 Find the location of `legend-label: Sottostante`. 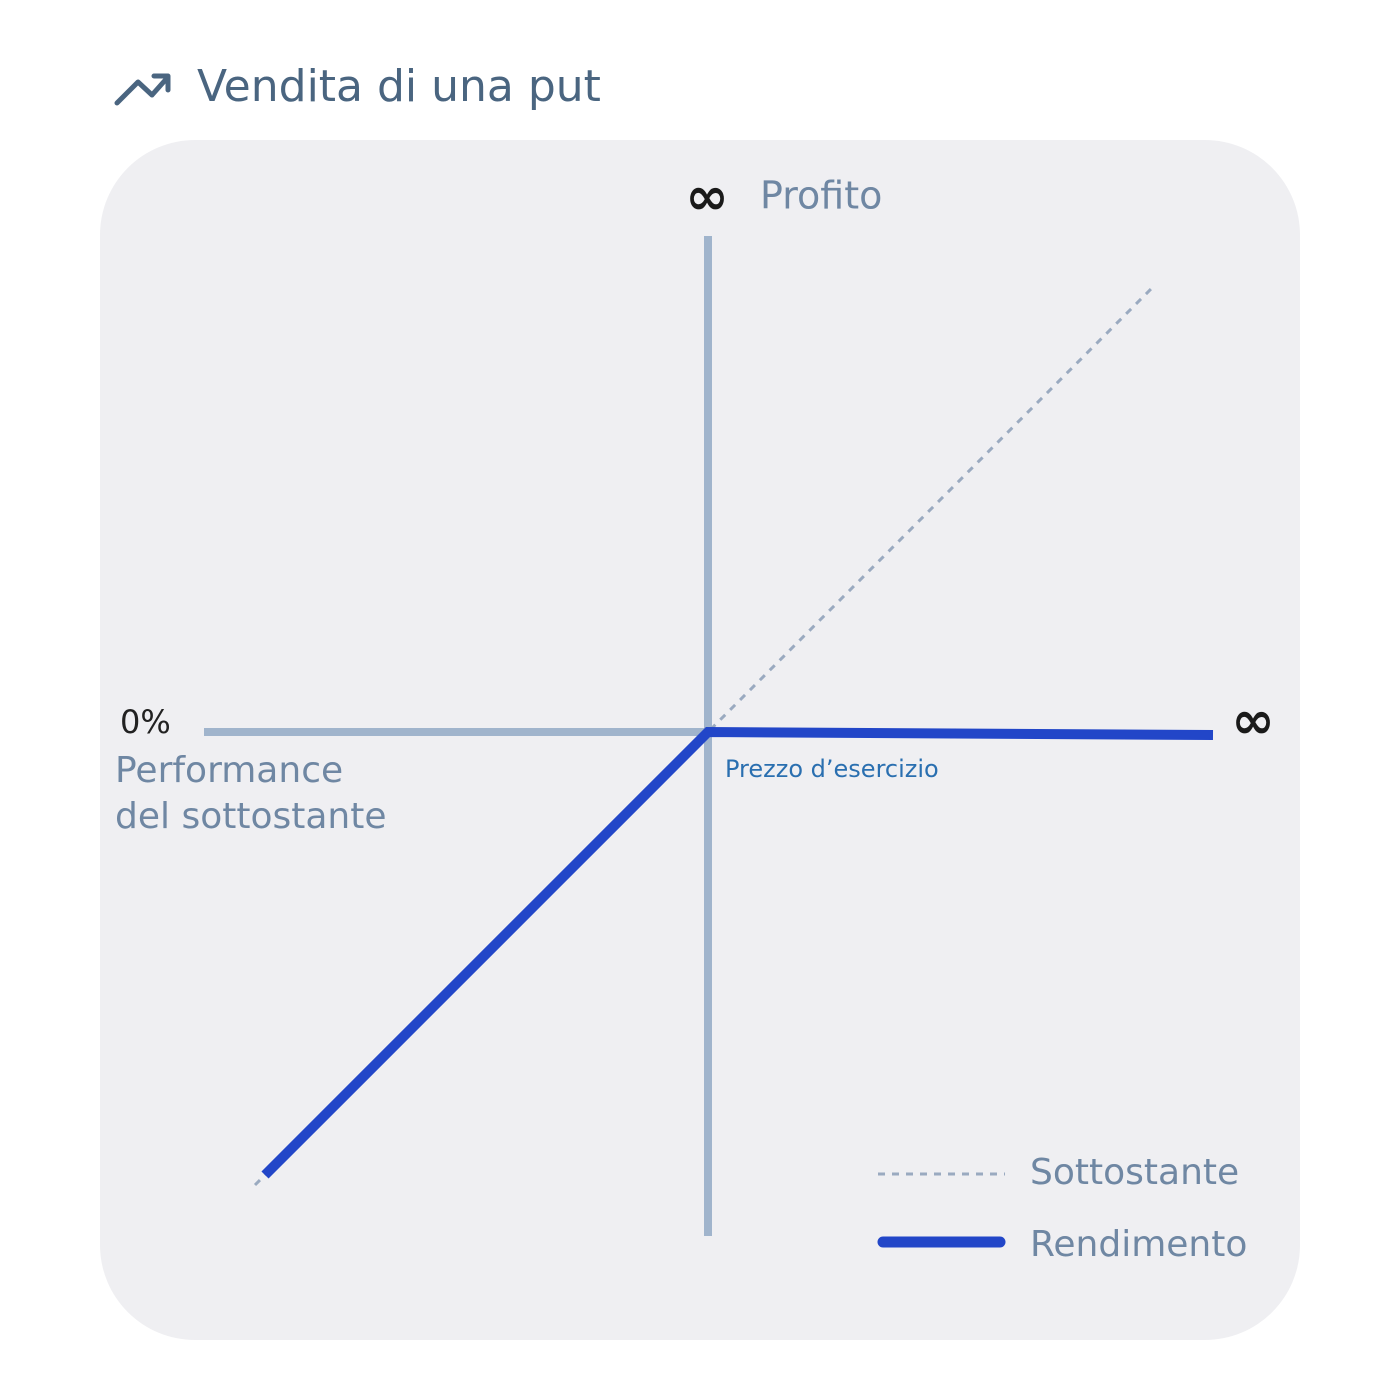

legend-label: Sottostante is located at coordinates (1134, 1172).